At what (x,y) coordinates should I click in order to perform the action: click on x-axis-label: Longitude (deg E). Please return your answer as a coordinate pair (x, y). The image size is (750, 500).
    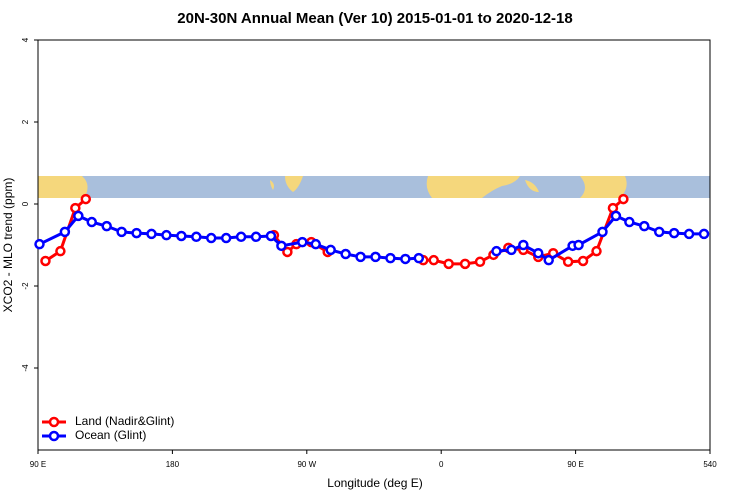
    Looking at the image, I should click on (374, 483).